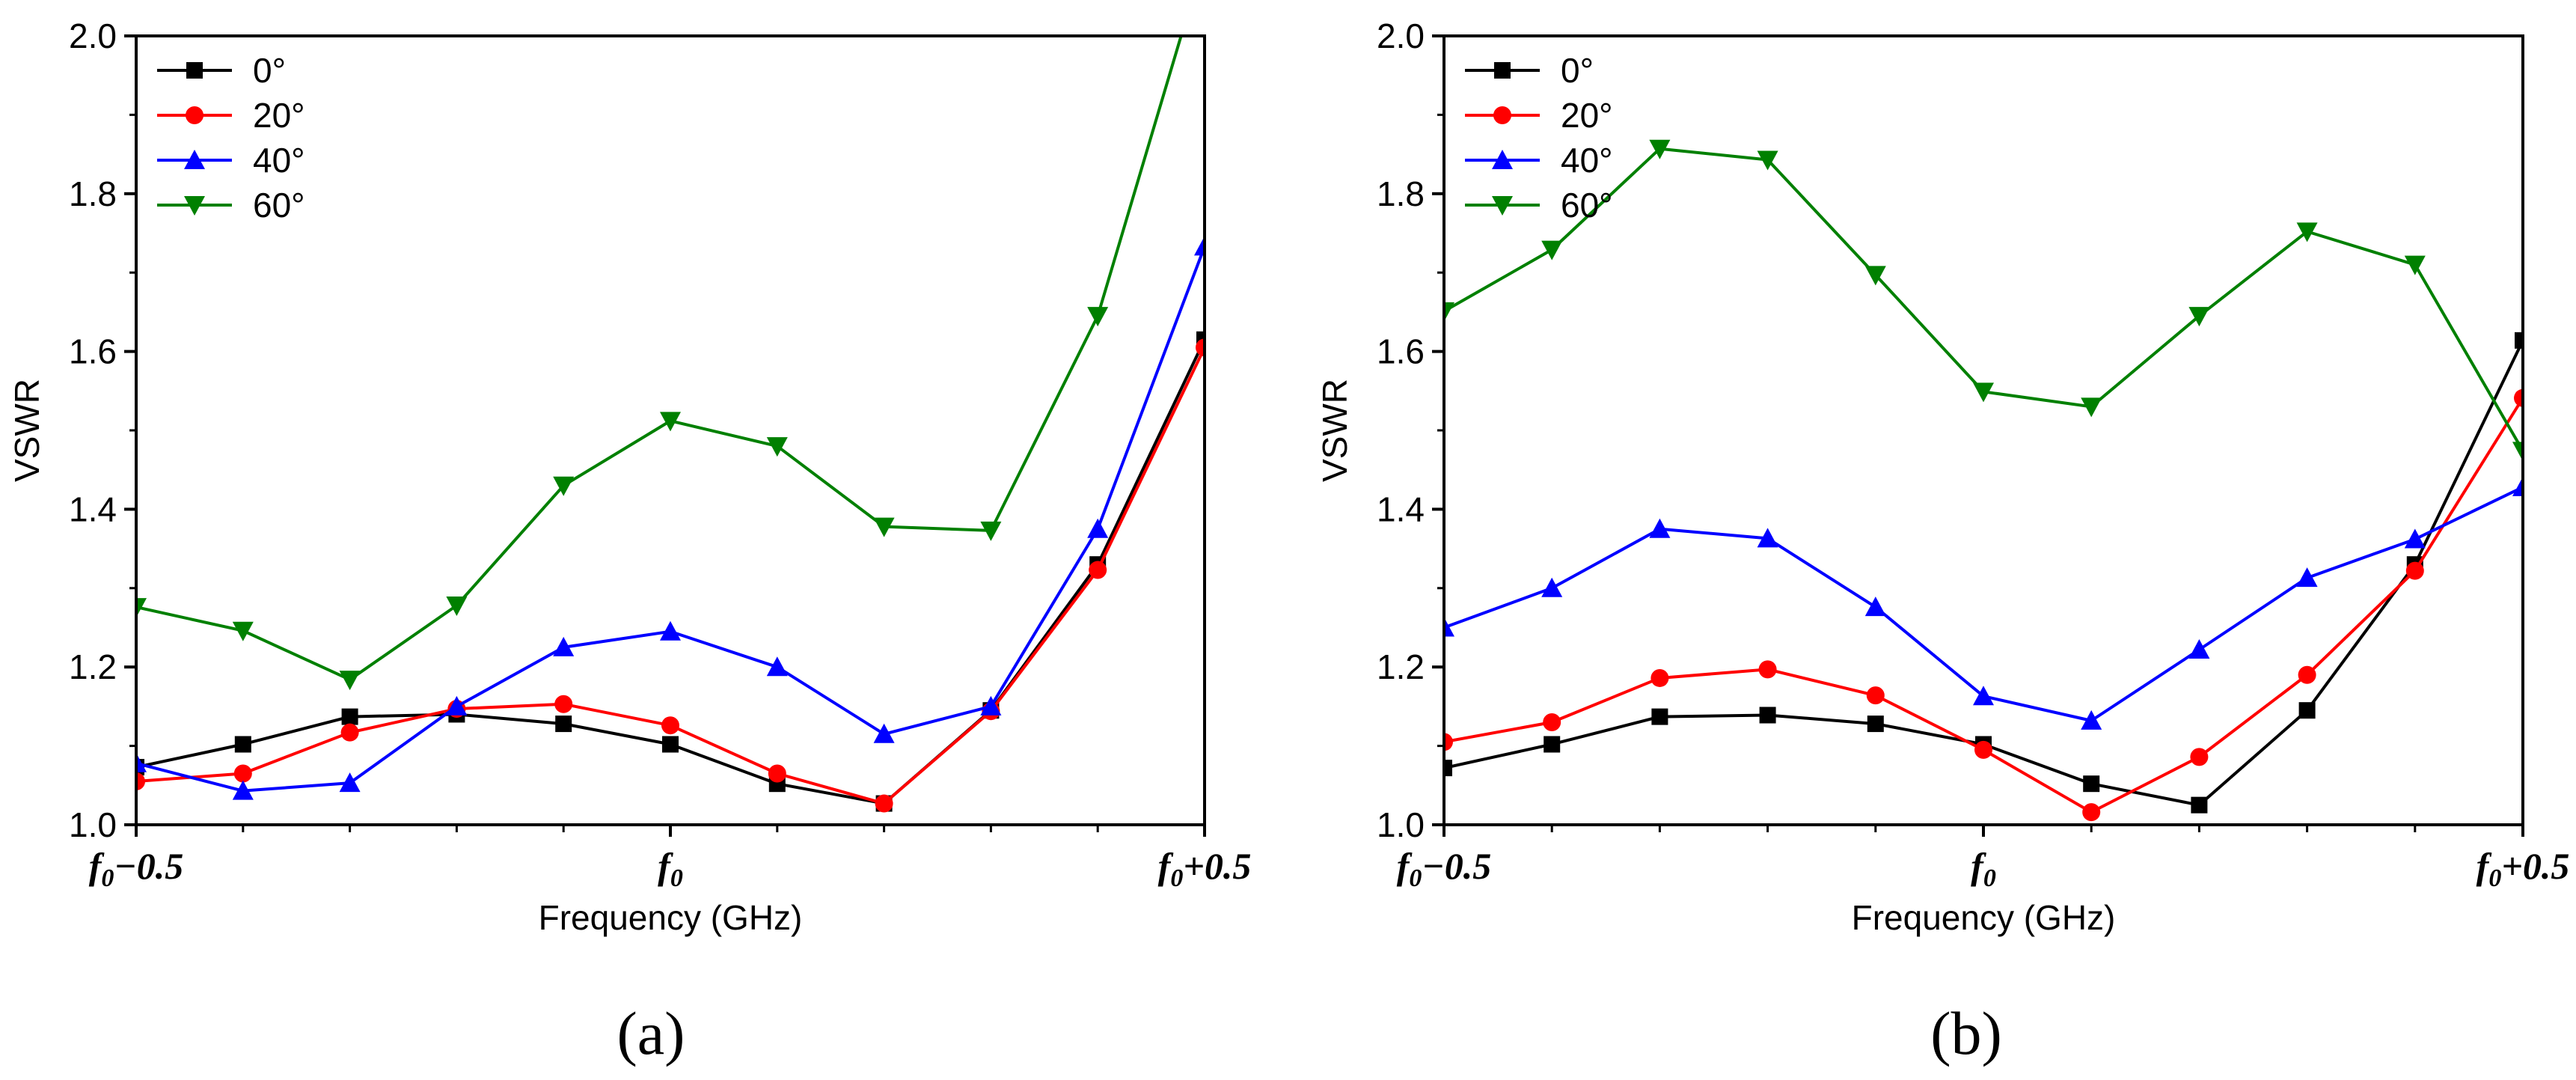  I want to click on legend-label: 0°, so click(1577, 70).